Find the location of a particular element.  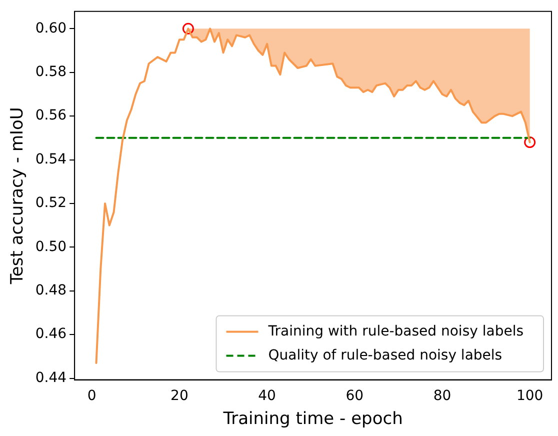

y-tick-label: 0.56 is located at coordinates (51, 116).